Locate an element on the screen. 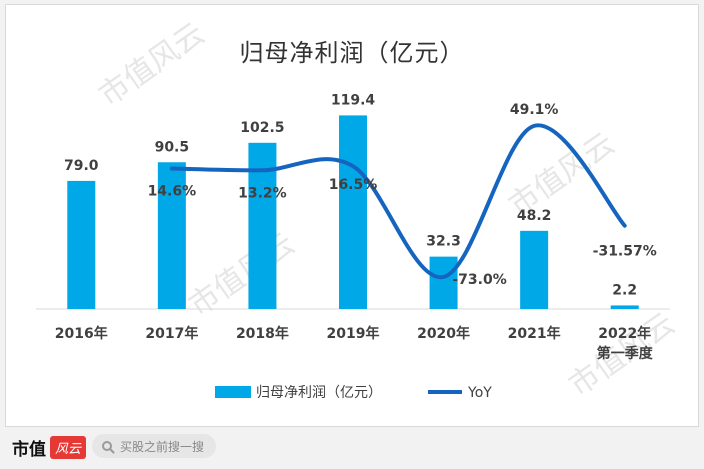 This screenshot has height=469, width=704. x-tick-label: 第一季度 is located at coordinates (625, 353).